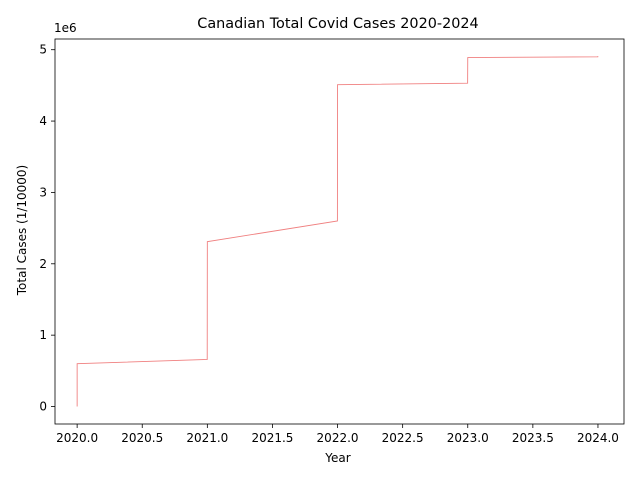 The width and height of the screenshot is (640, 480). I want to click on x-tick-label: 2020.0, so click(77, 438).